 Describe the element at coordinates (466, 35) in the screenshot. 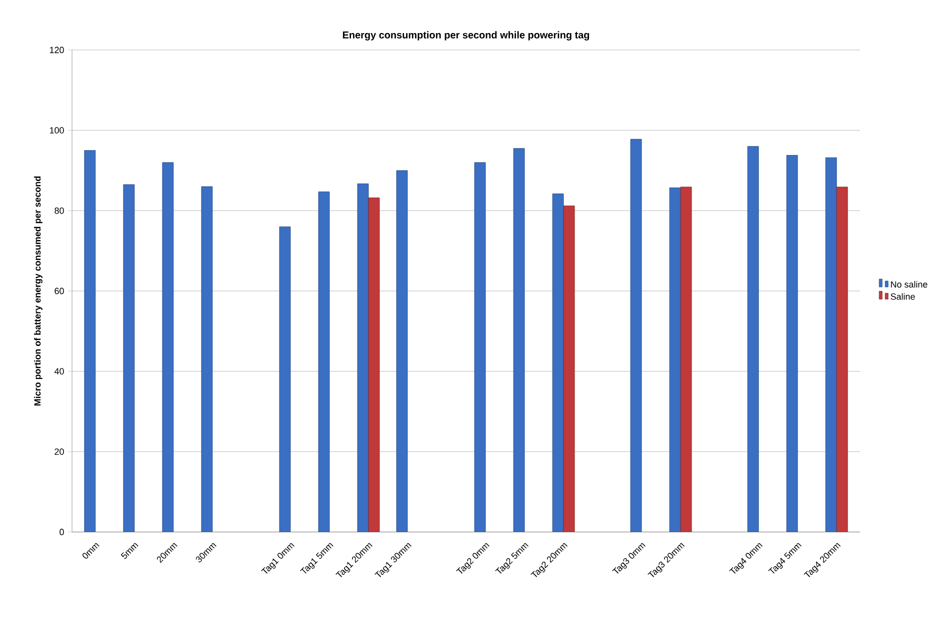

I see `chart-title: Energy consumption per second while powering tag` at that location.